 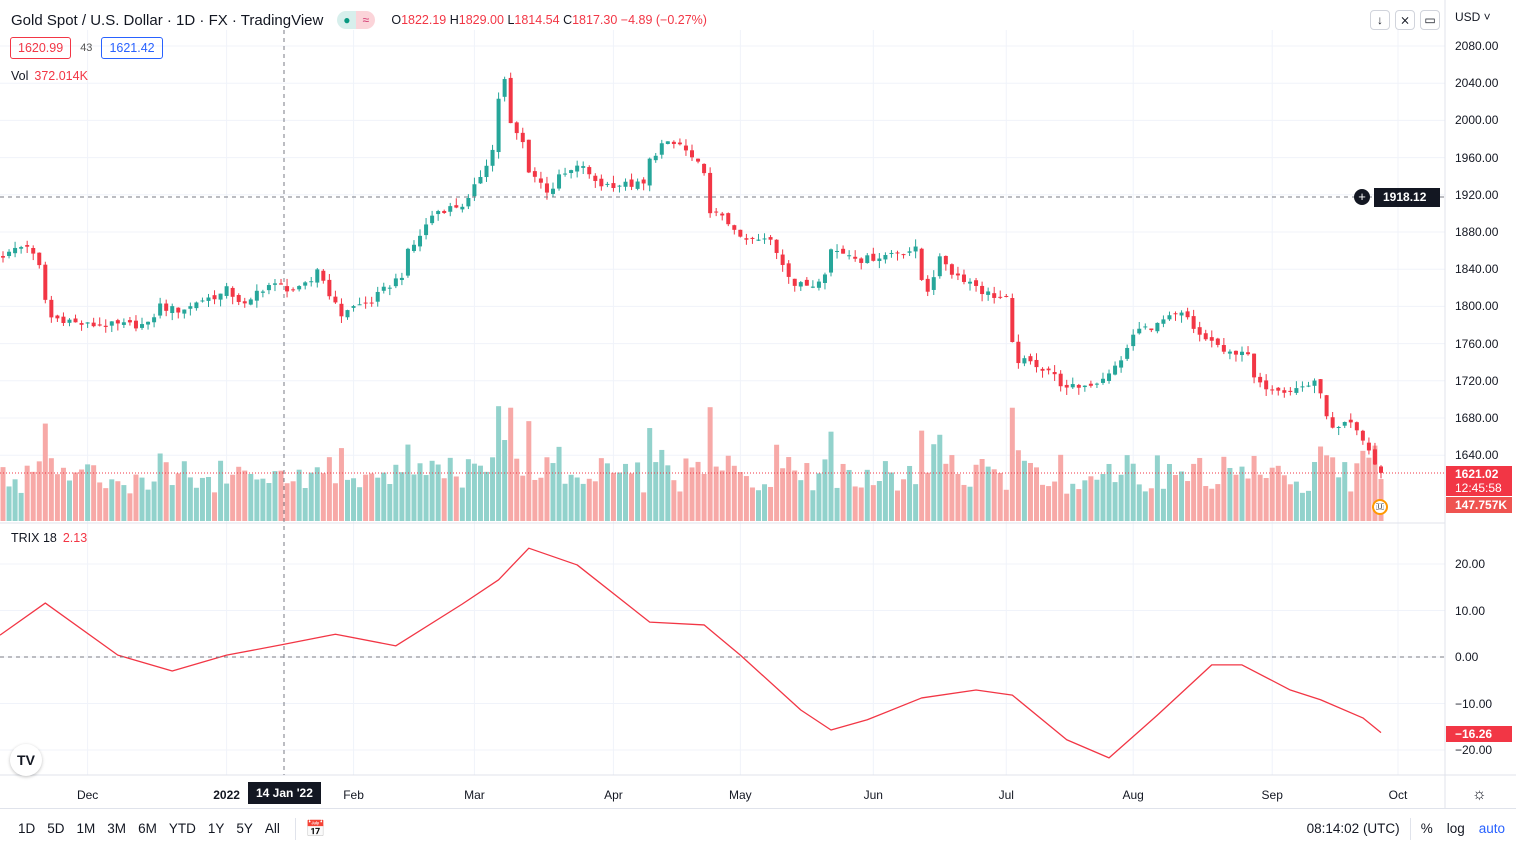 What do you see at coordinates (216, 828) in the screenshot?
I see `range-1y: 1Y` at bounding box center [216, 828].